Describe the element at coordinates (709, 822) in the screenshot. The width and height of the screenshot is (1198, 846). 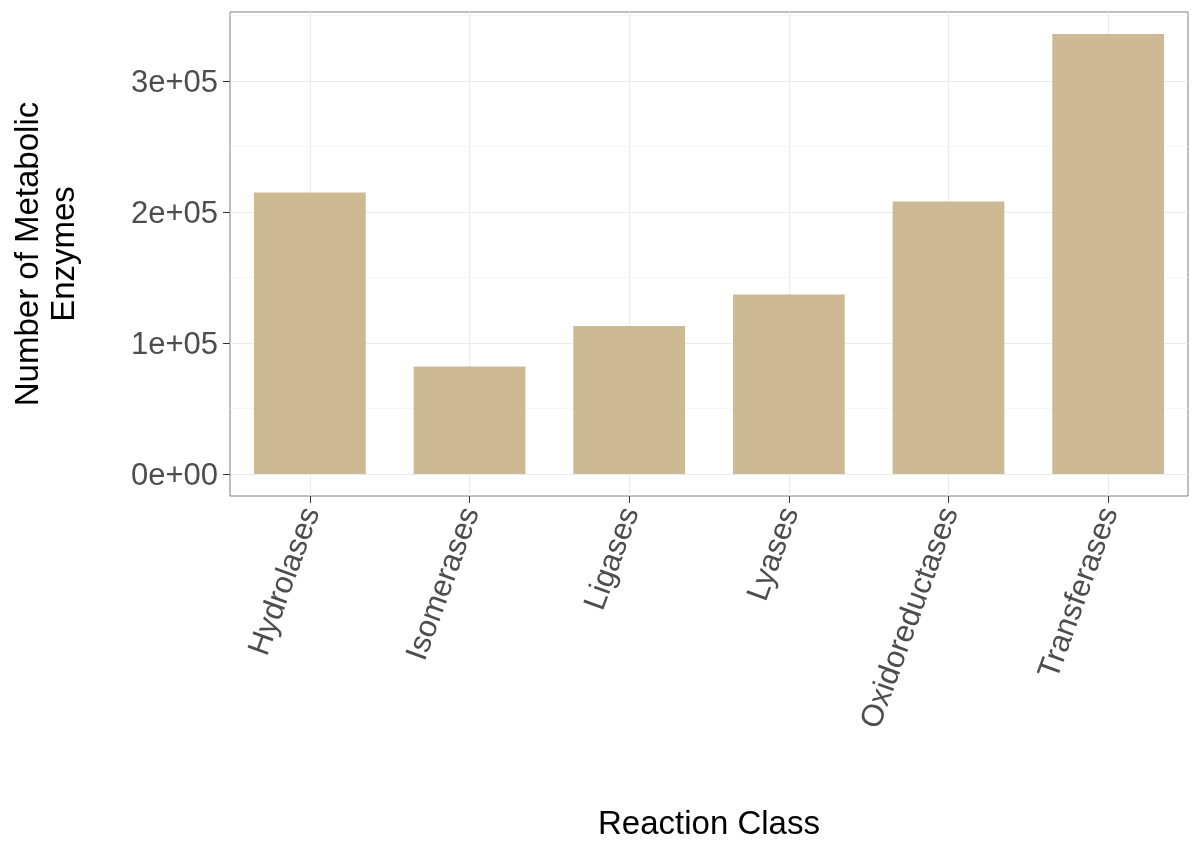
I see `x-axis-title: Reaction Class` at that location.